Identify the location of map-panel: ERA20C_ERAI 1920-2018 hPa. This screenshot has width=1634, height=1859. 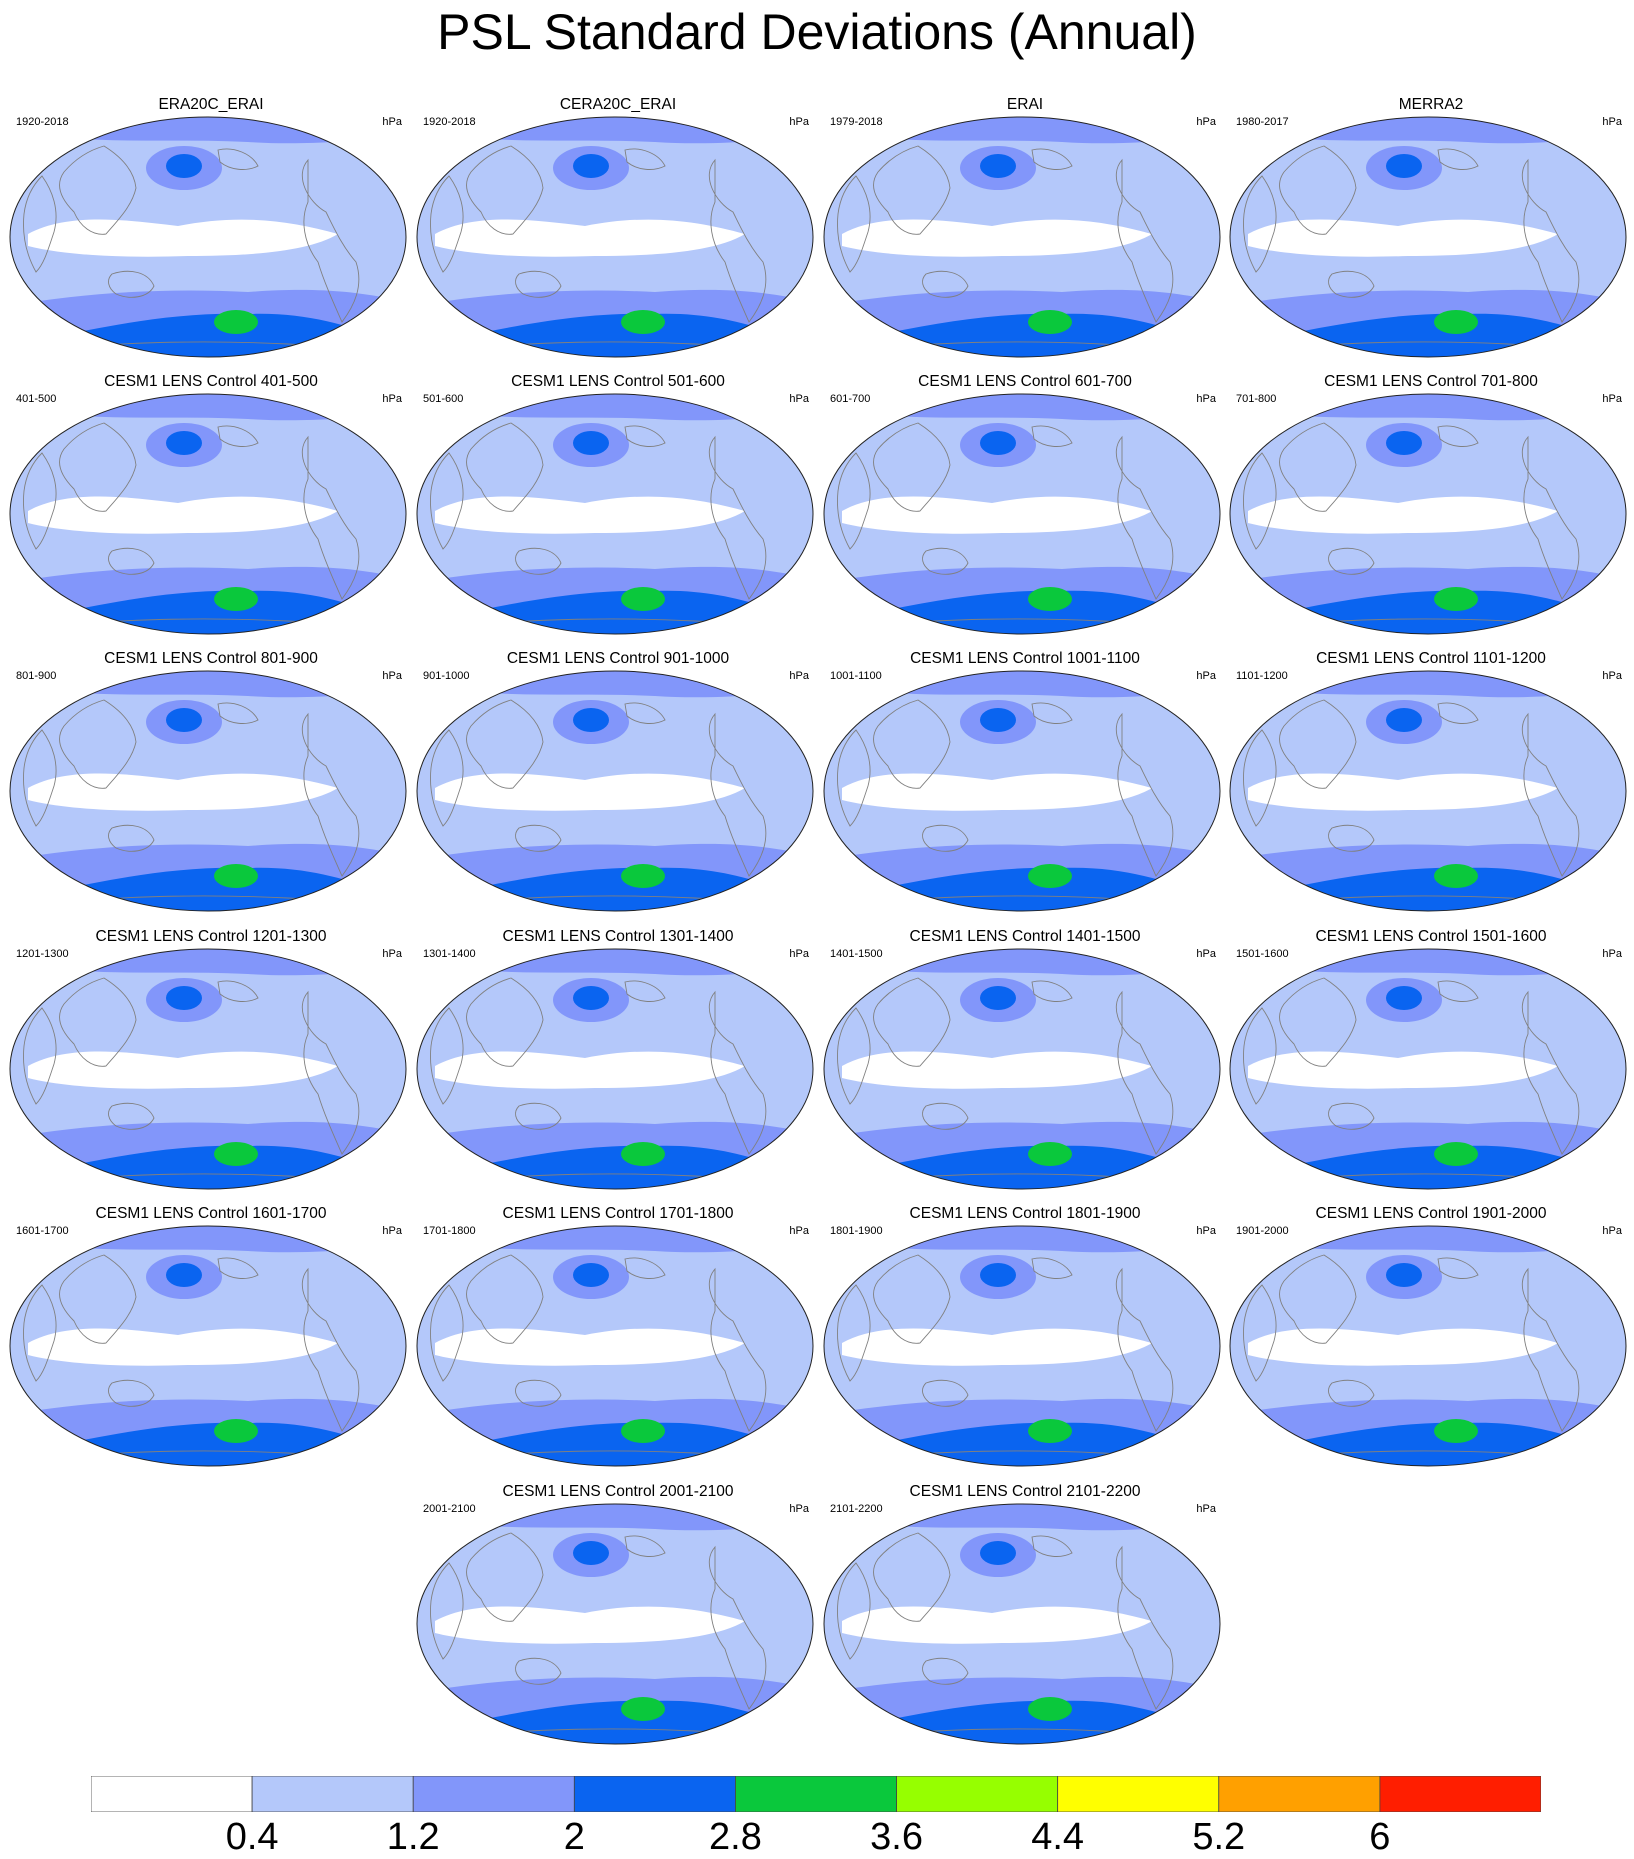
(211, 227).